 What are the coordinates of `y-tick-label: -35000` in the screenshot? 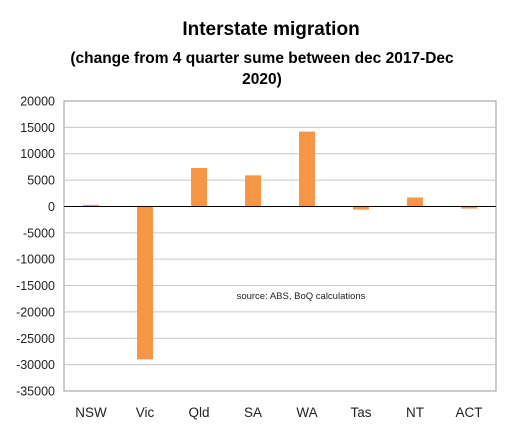 It's located at (35, 392).